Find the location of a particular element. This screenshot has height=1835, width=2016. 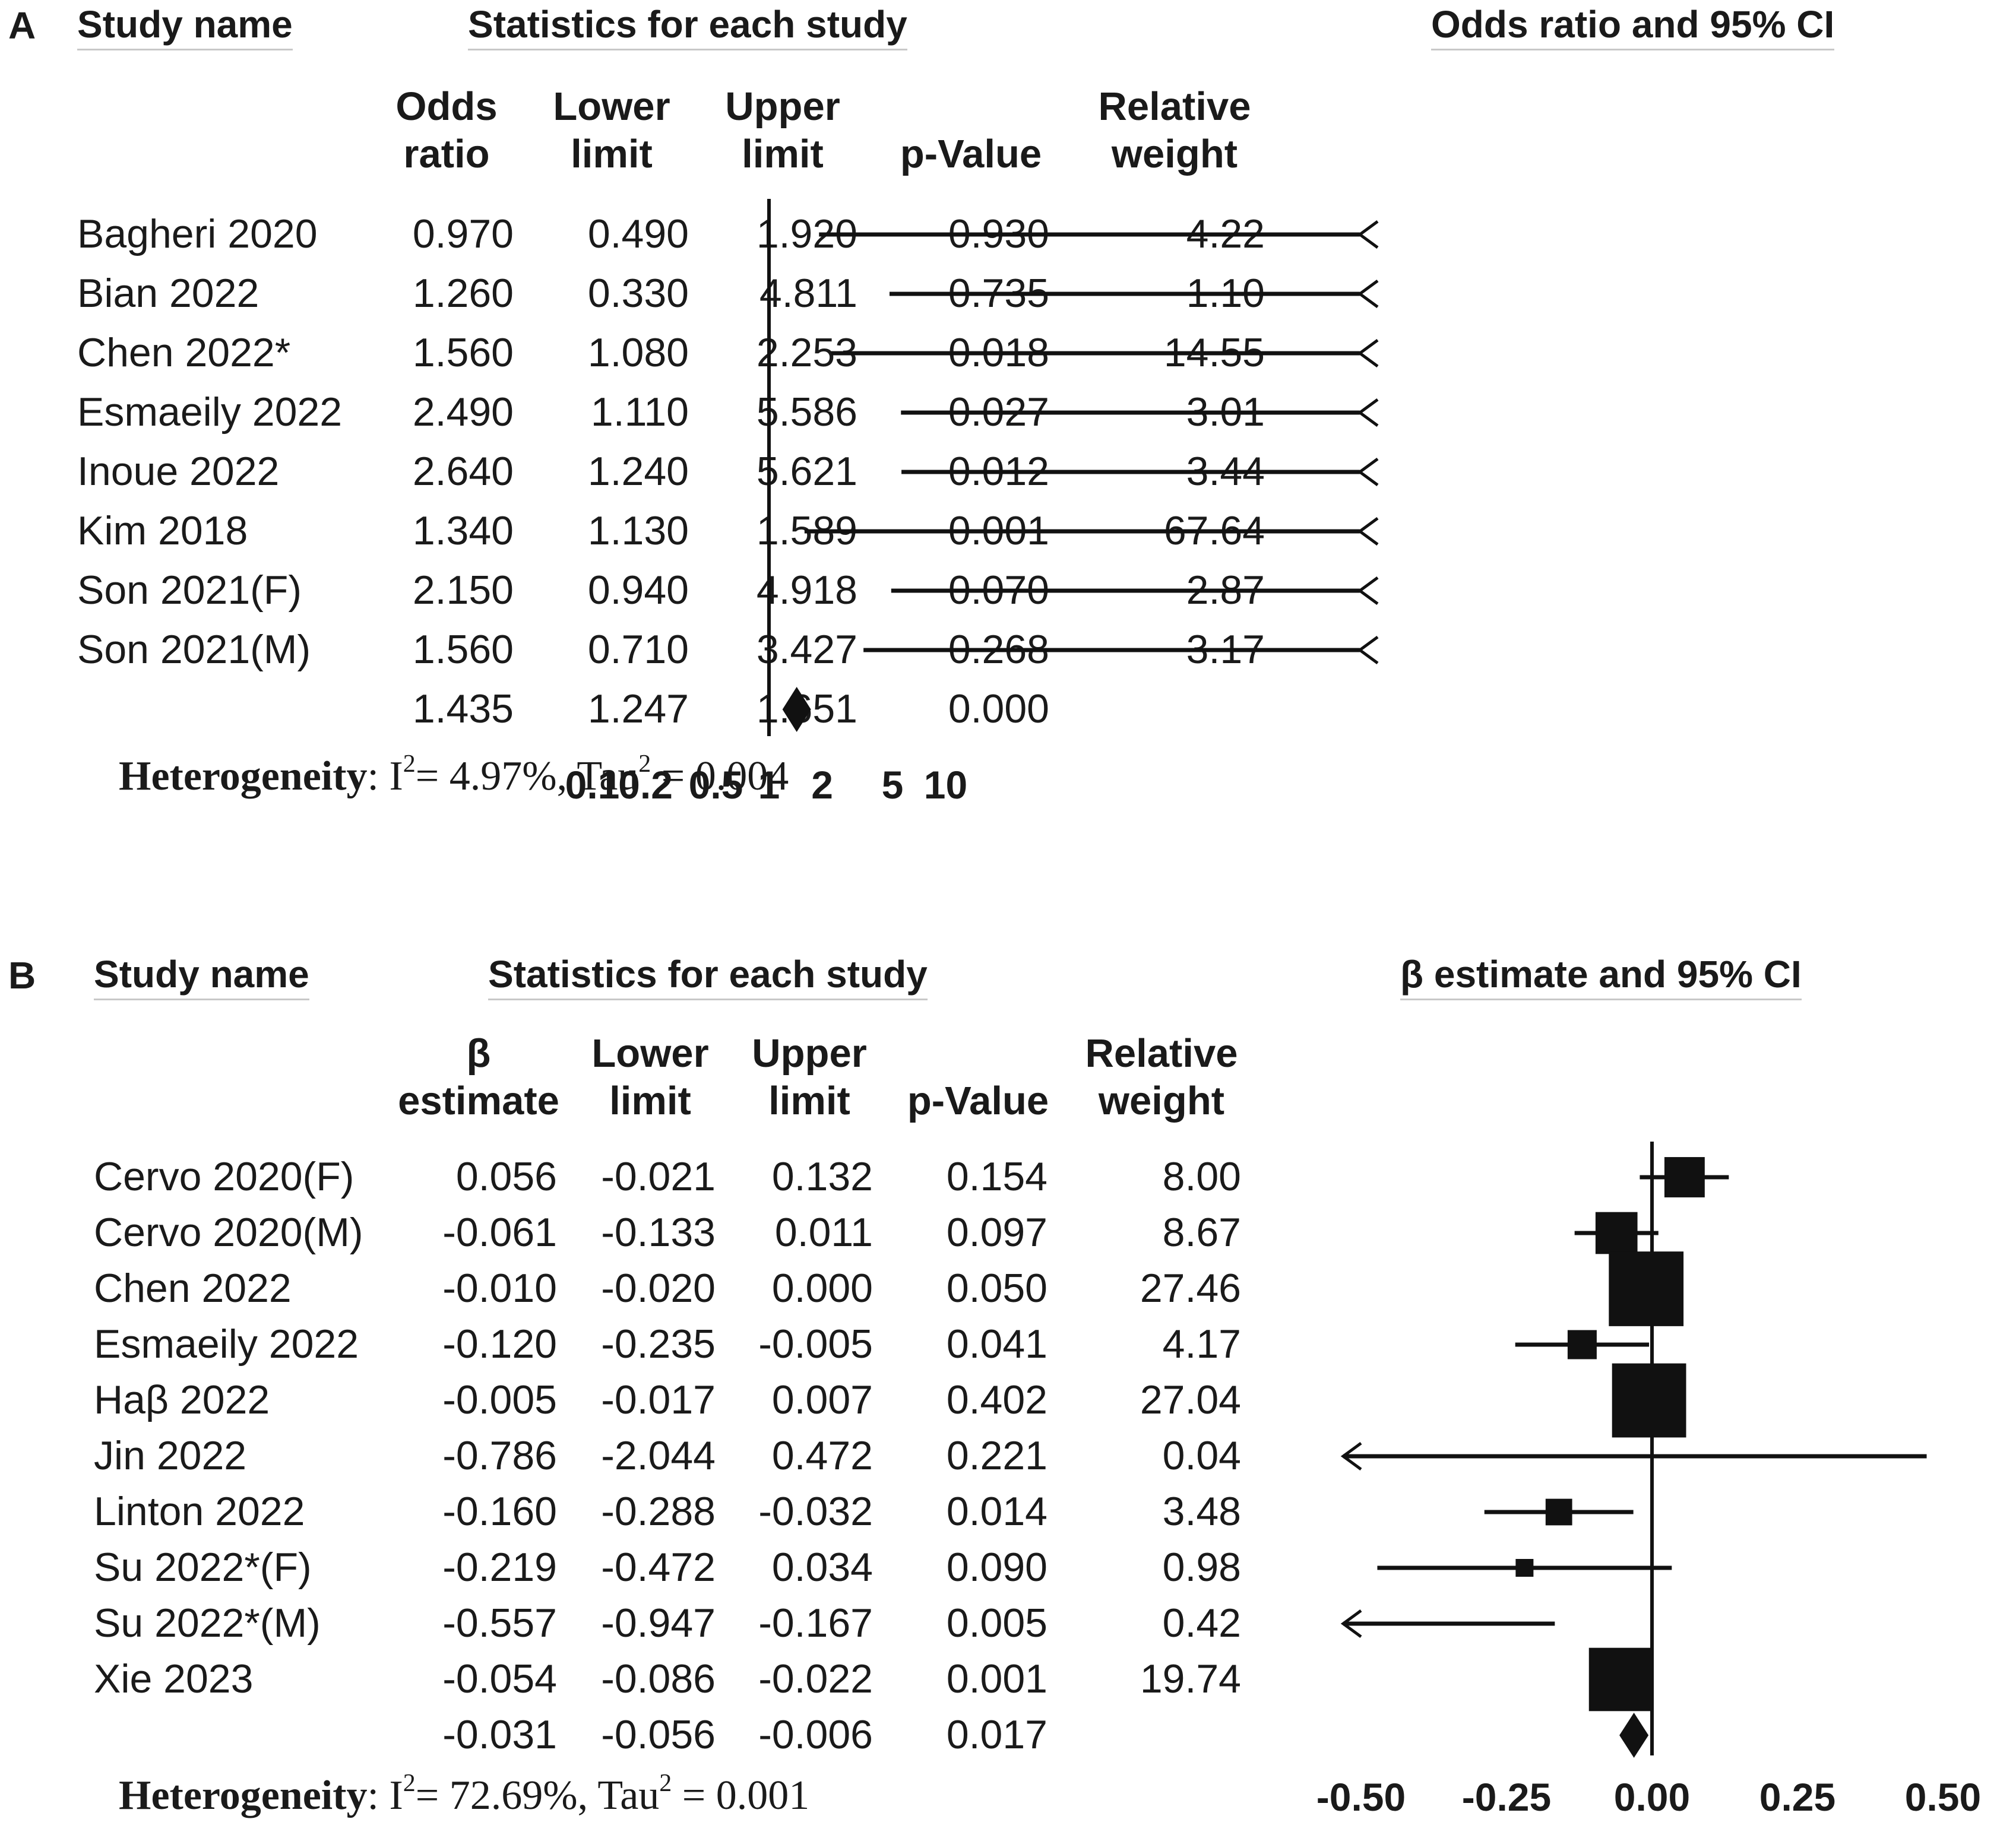

x-tick-label: 0.5 is located at coordinates (716, 785).